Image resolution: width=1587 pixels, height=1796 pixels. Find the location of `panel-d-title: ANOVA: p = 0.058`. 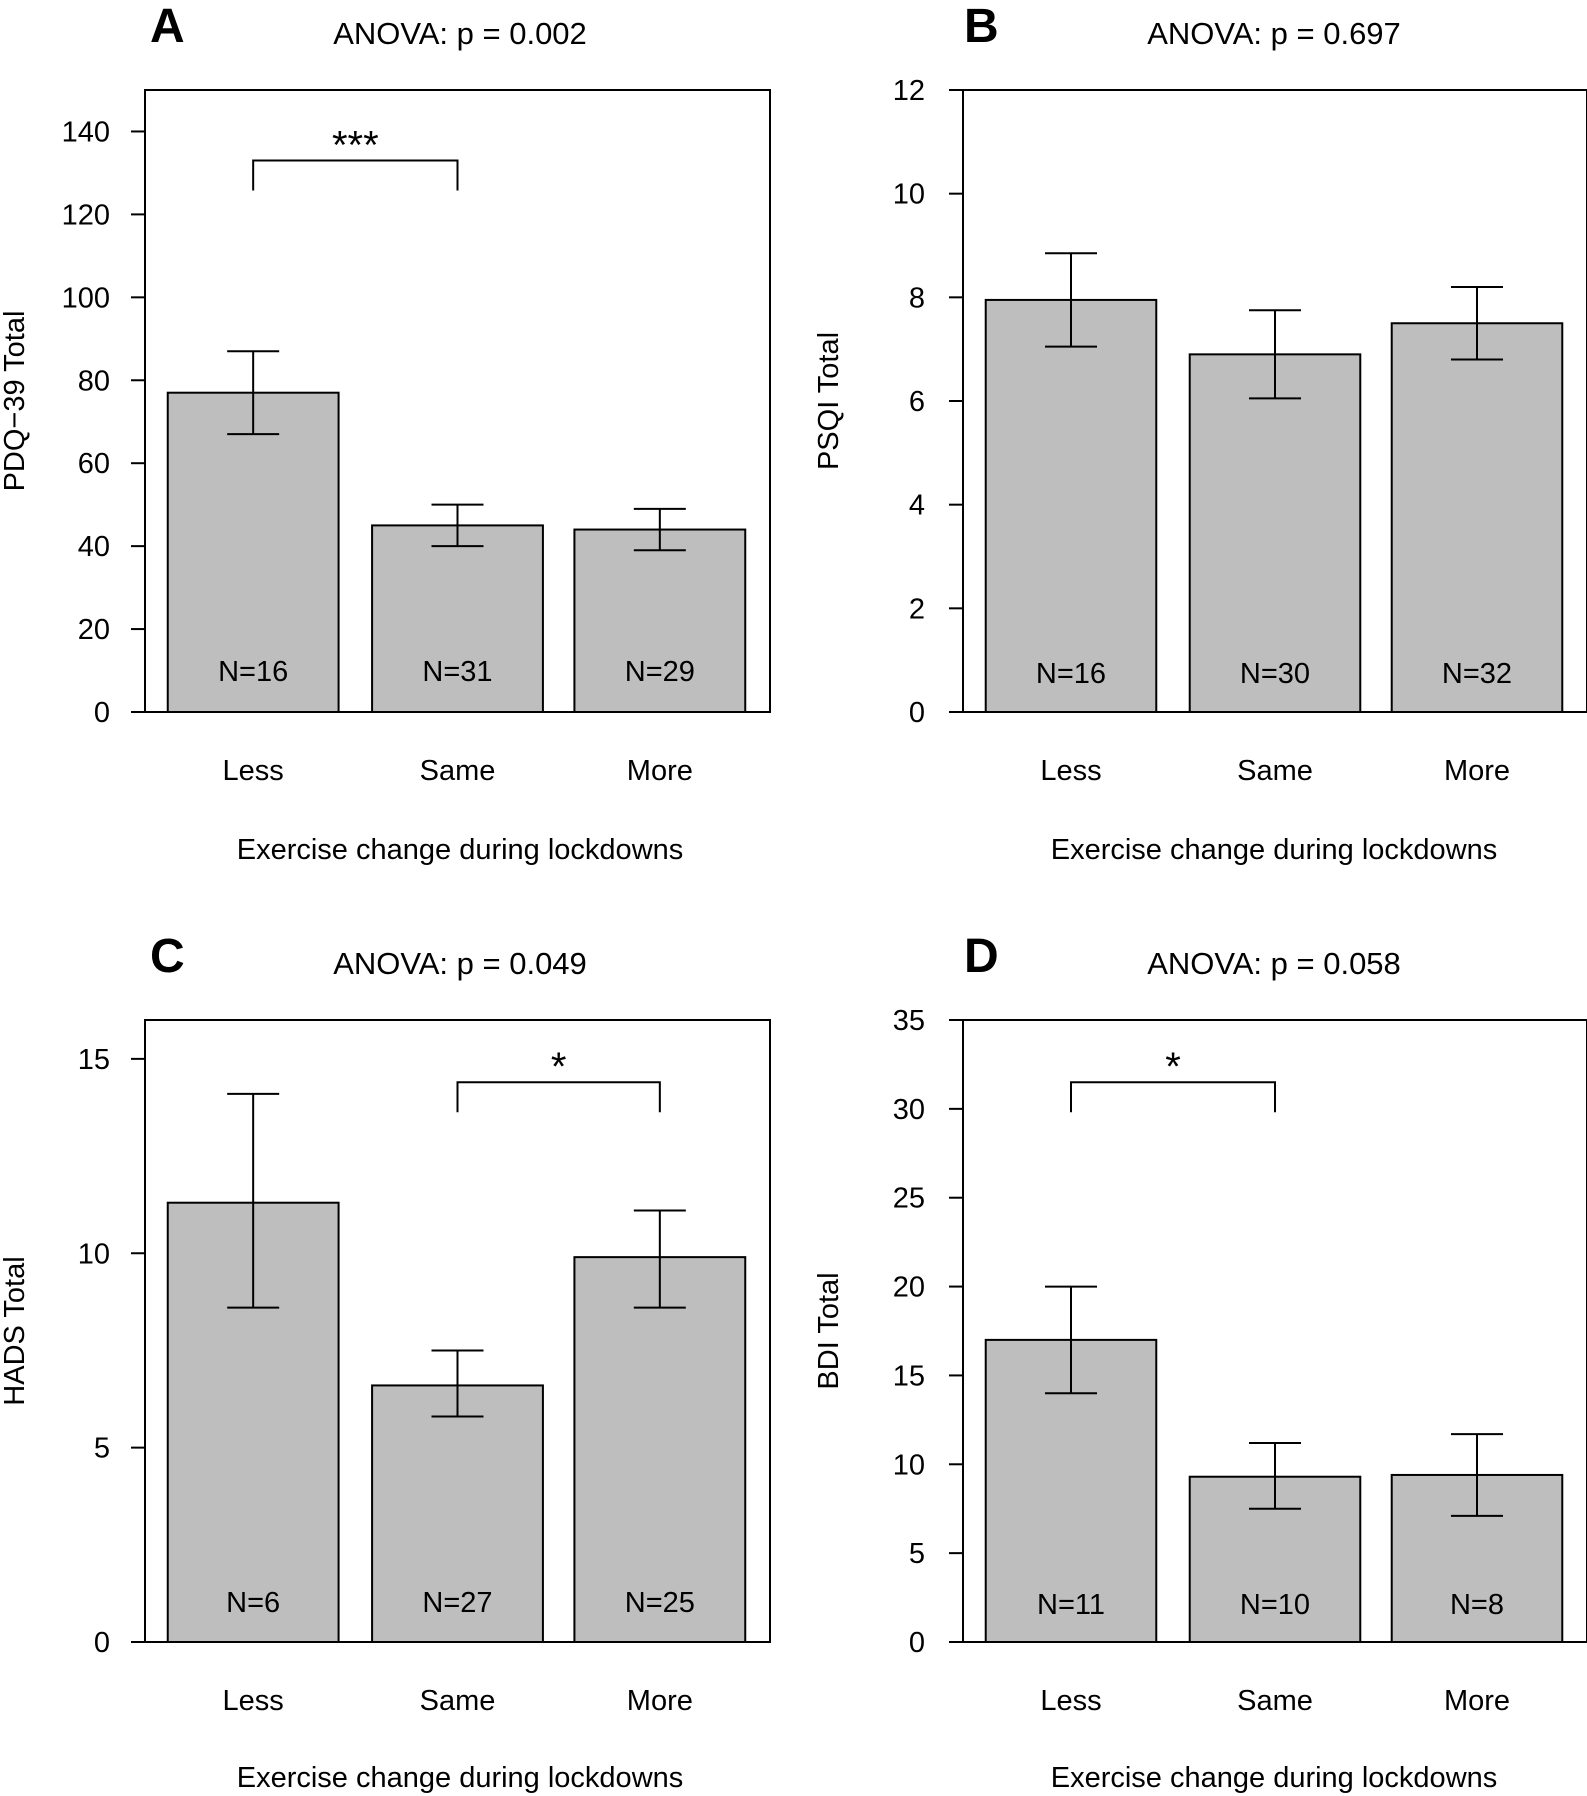

panel-d-title: ANOVA: p = 0.058 is located at coordinates (1274, 963).